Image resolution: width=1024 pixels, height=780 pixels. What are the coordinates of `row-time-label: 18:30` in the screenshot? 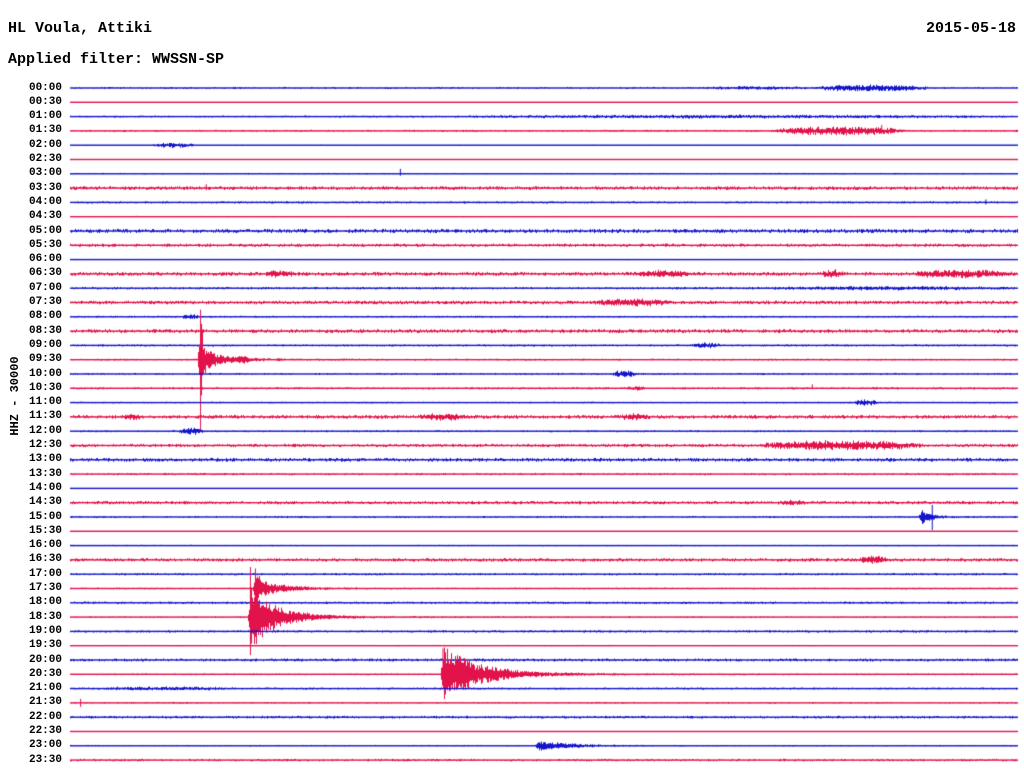 It's located at (45, 616).